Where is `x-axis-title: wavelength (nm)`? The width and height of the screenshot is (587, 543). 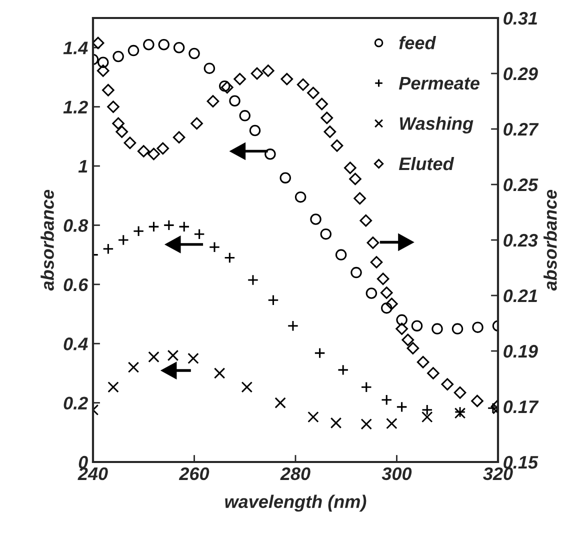 x-axis-title: wavelength (nm) is located at coordinates (295, 503).